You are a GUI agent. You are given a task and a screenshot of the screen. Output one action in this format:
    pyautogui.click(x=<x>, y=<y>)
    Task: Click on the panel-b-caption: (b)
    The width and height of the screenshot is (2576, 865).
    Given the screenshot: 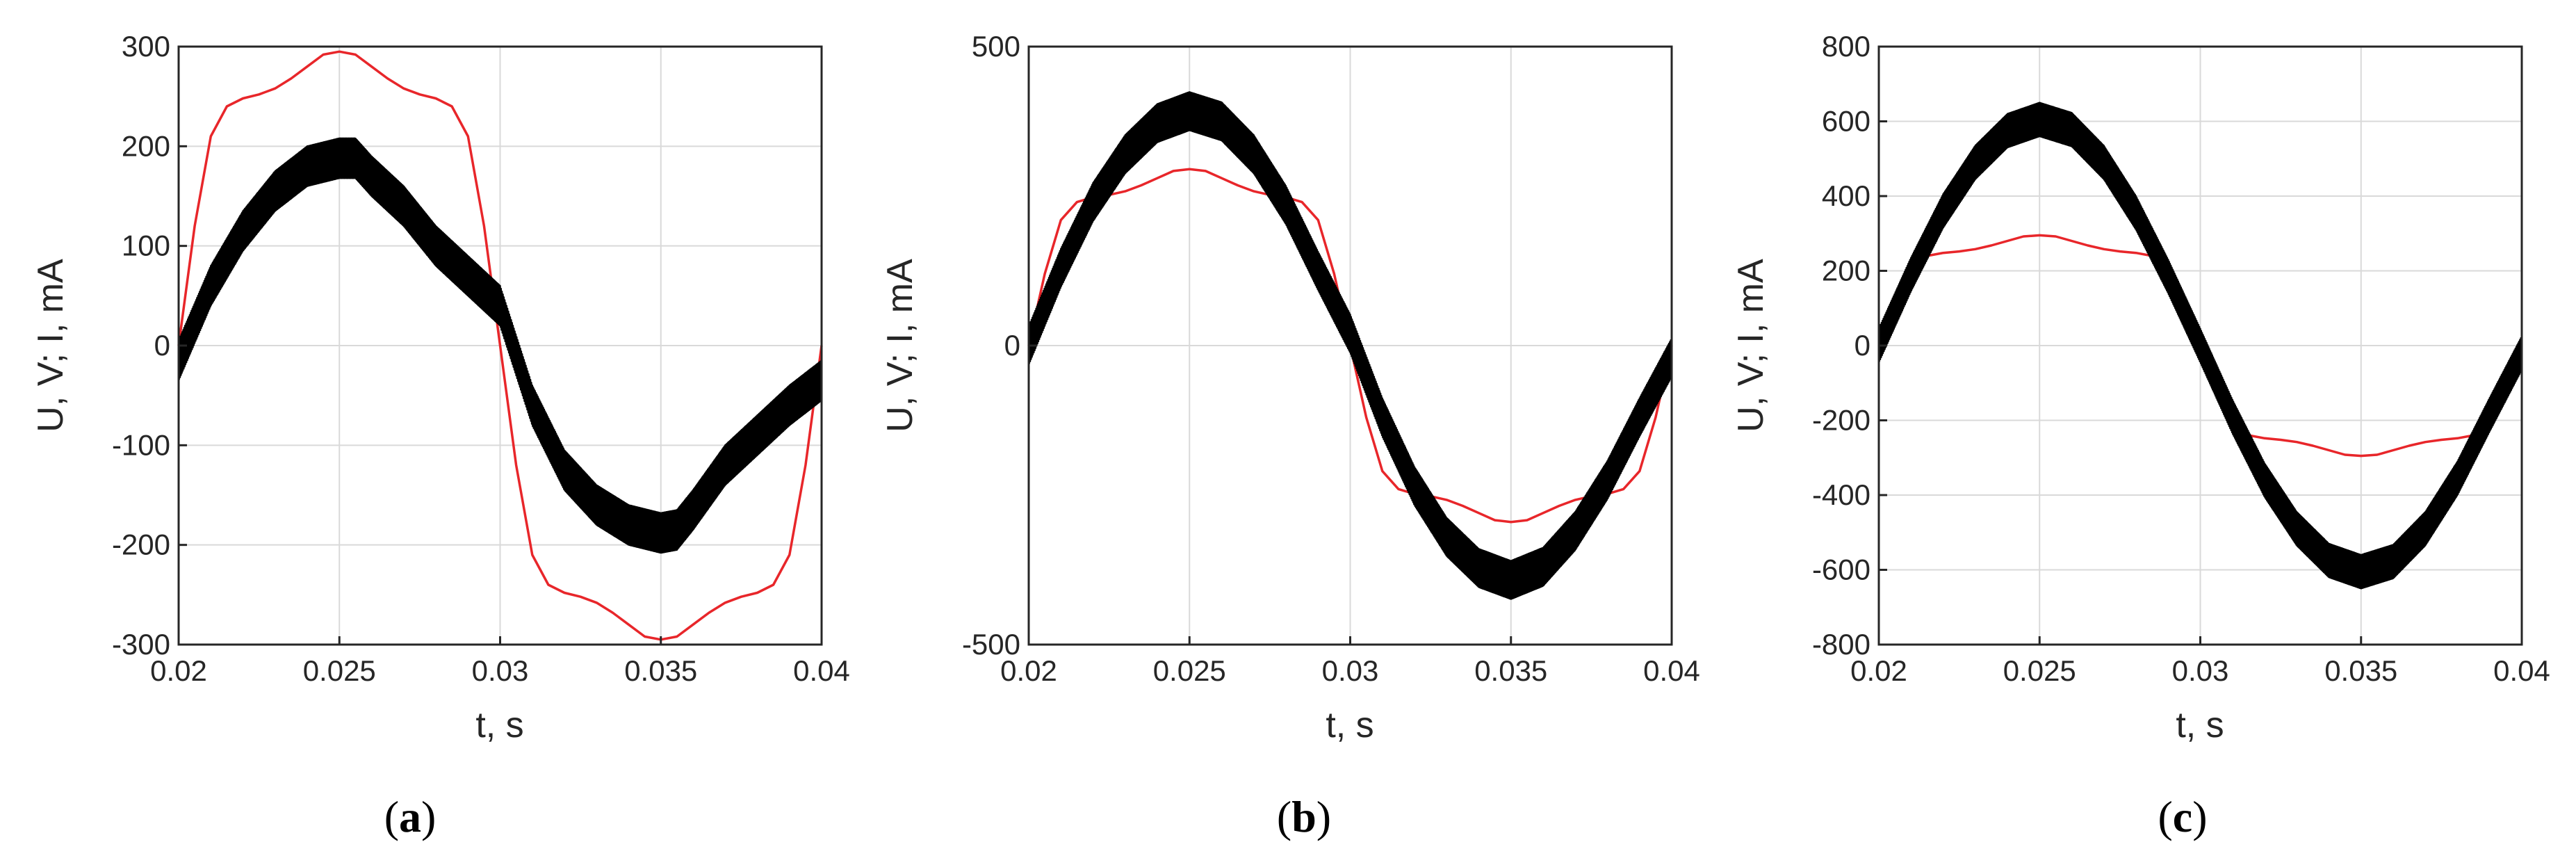 What is the action you would take?
    pyautogui.click(x=1304, y=816)
    